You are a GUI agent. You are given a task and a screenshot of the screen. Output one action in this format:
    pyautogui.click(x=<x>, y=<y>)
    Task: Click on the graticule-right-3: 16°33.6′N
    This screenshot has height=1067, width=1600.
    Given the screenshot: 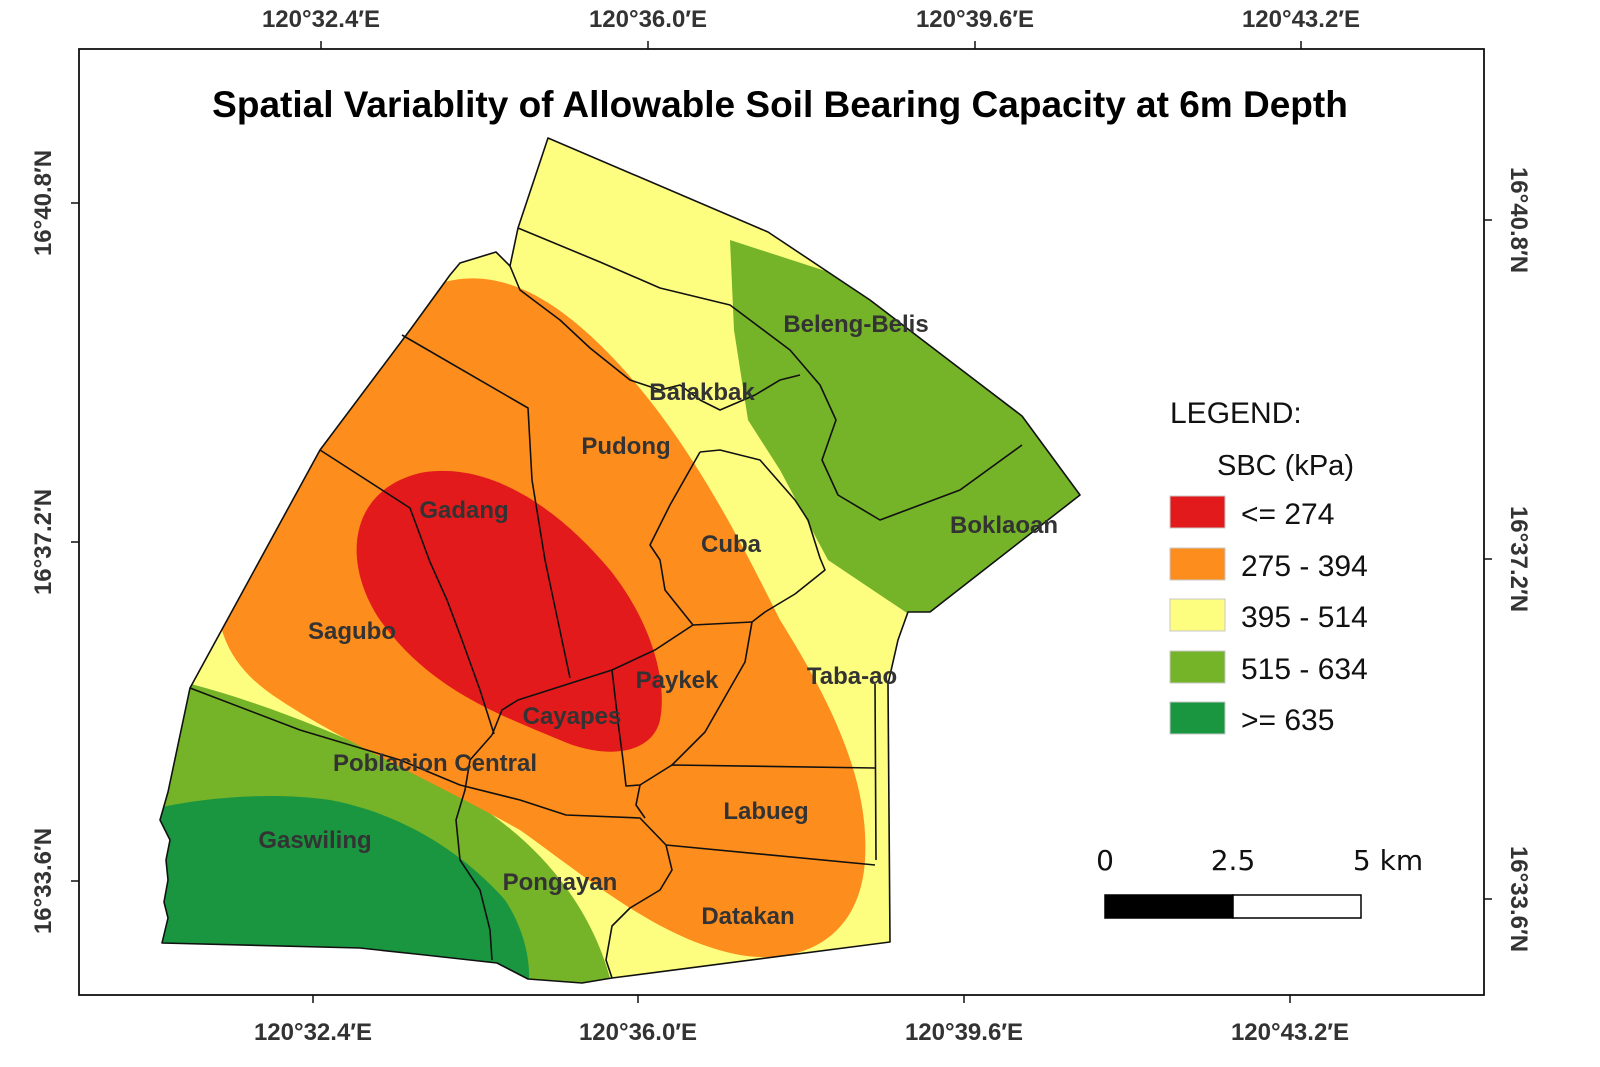 What is the action you would take?
    pyautogui.click(x=1518, y=899)
    